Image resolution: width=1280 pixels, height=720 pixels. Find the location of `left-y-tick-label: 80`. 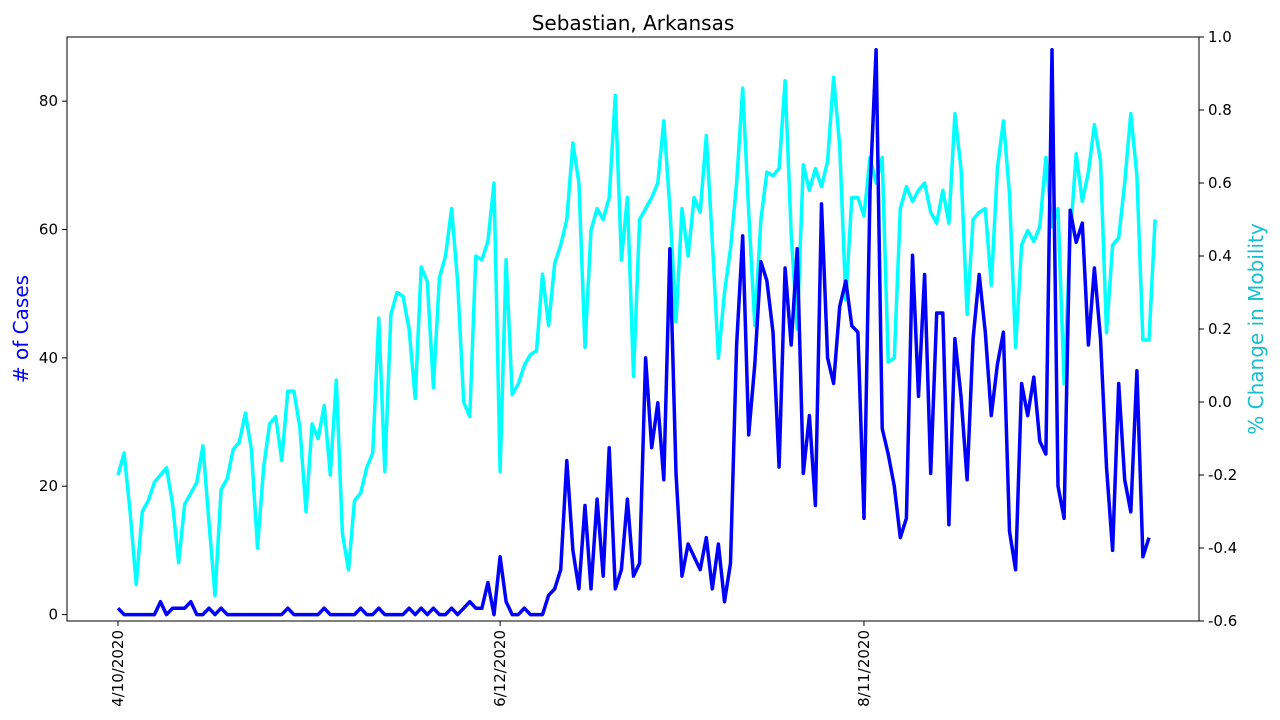

left-y-tick-label: 80 is located at coordinates (48, 101).